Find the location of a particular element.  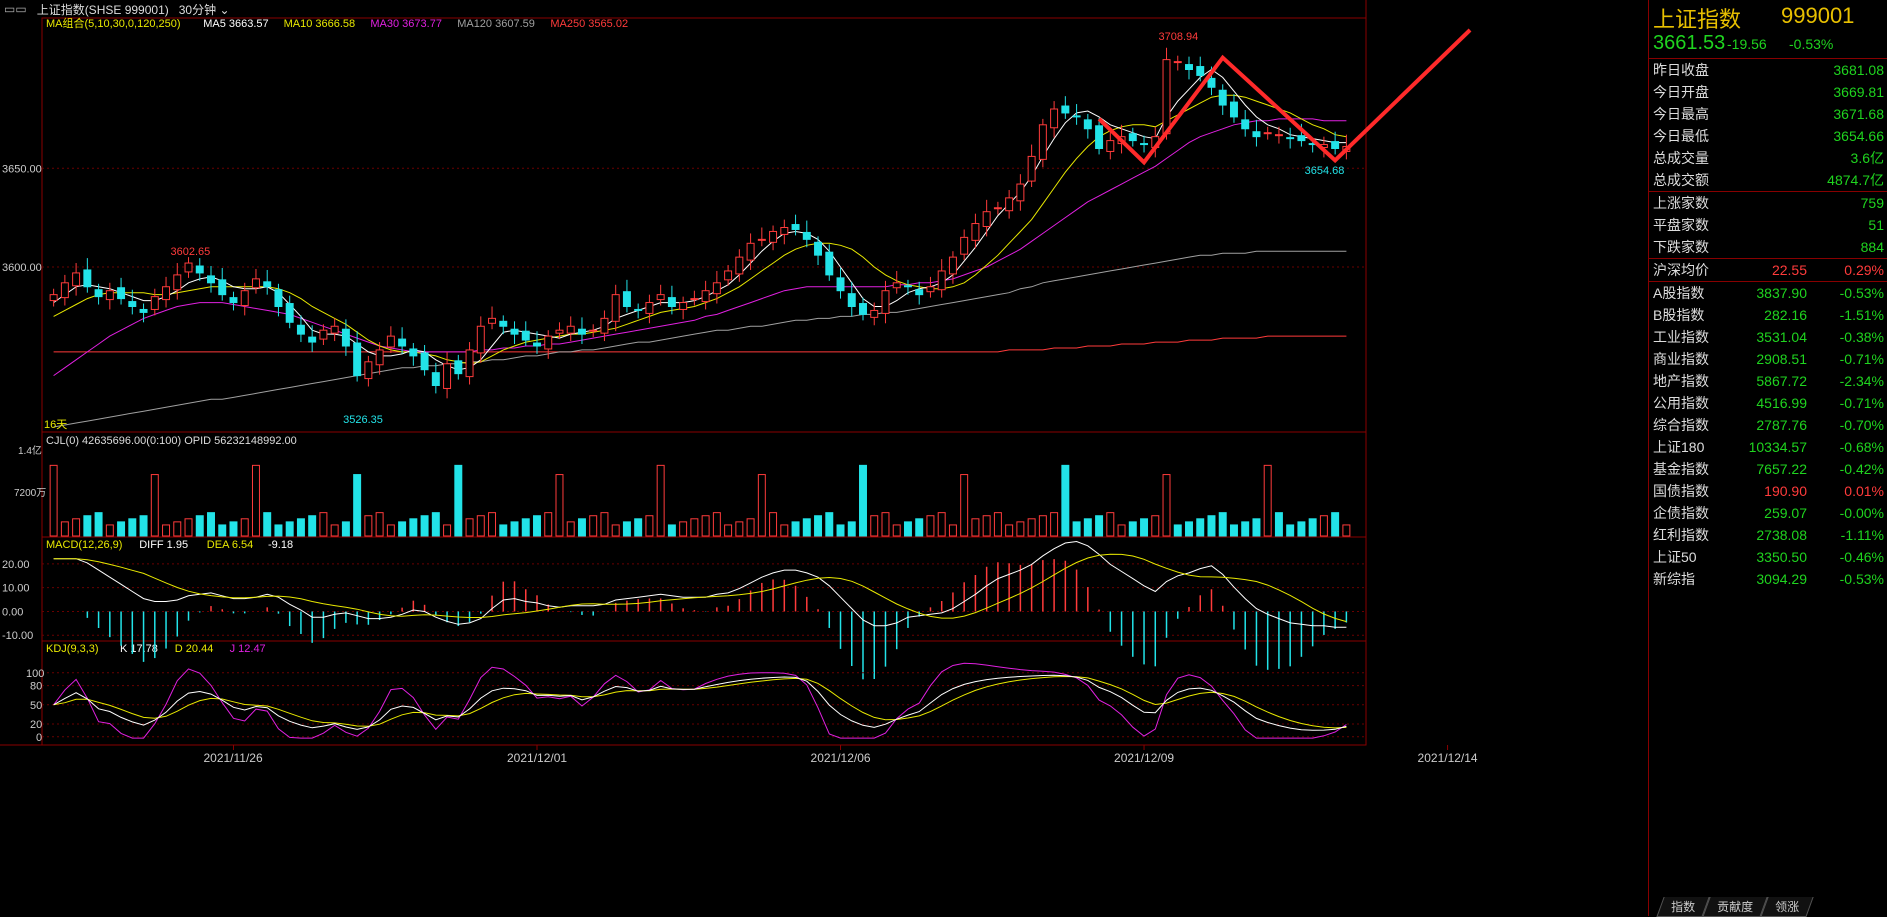

kdj-tick-label: 0 is located at coordinates (39, 738).